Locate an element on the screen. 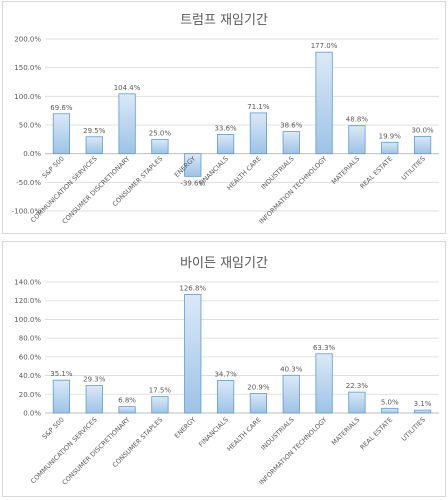 The image size is (448, 500). data-label: 29.3% is located at coordinates (94, 380).